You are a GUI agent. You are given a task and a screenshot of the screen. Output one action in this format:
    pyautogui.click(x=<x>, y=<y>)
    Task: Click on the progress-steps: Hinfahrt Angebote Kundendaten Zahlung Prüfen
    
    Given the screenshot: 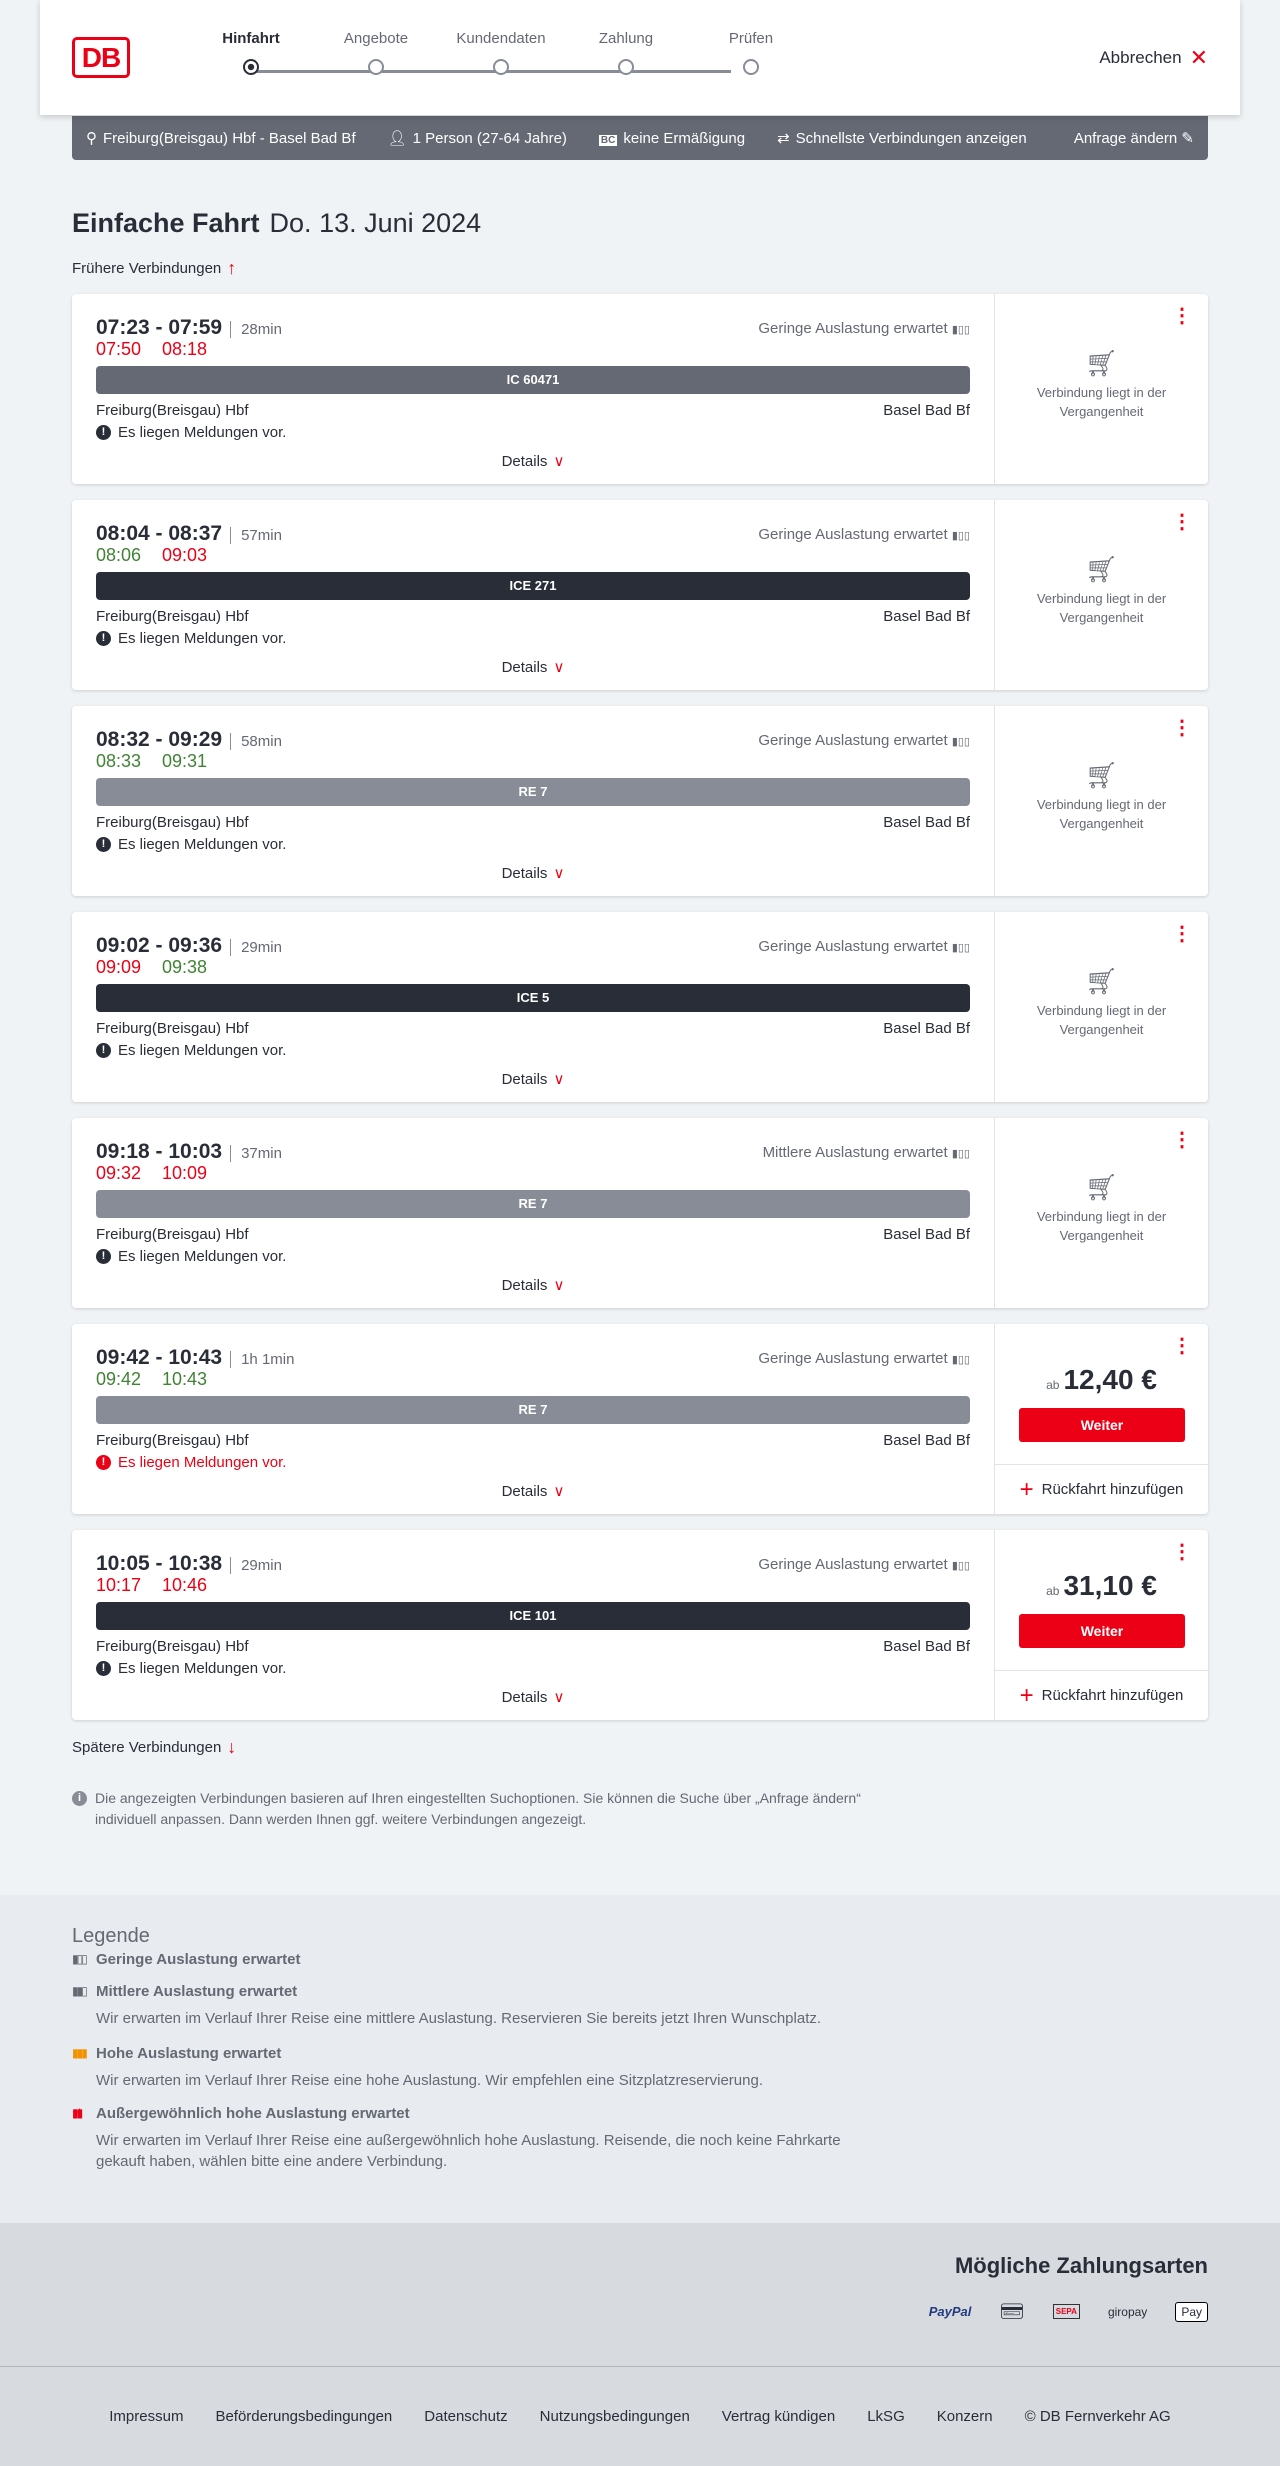 What is the action you would take?
    pyautogui.click(x=492, y=60)
    